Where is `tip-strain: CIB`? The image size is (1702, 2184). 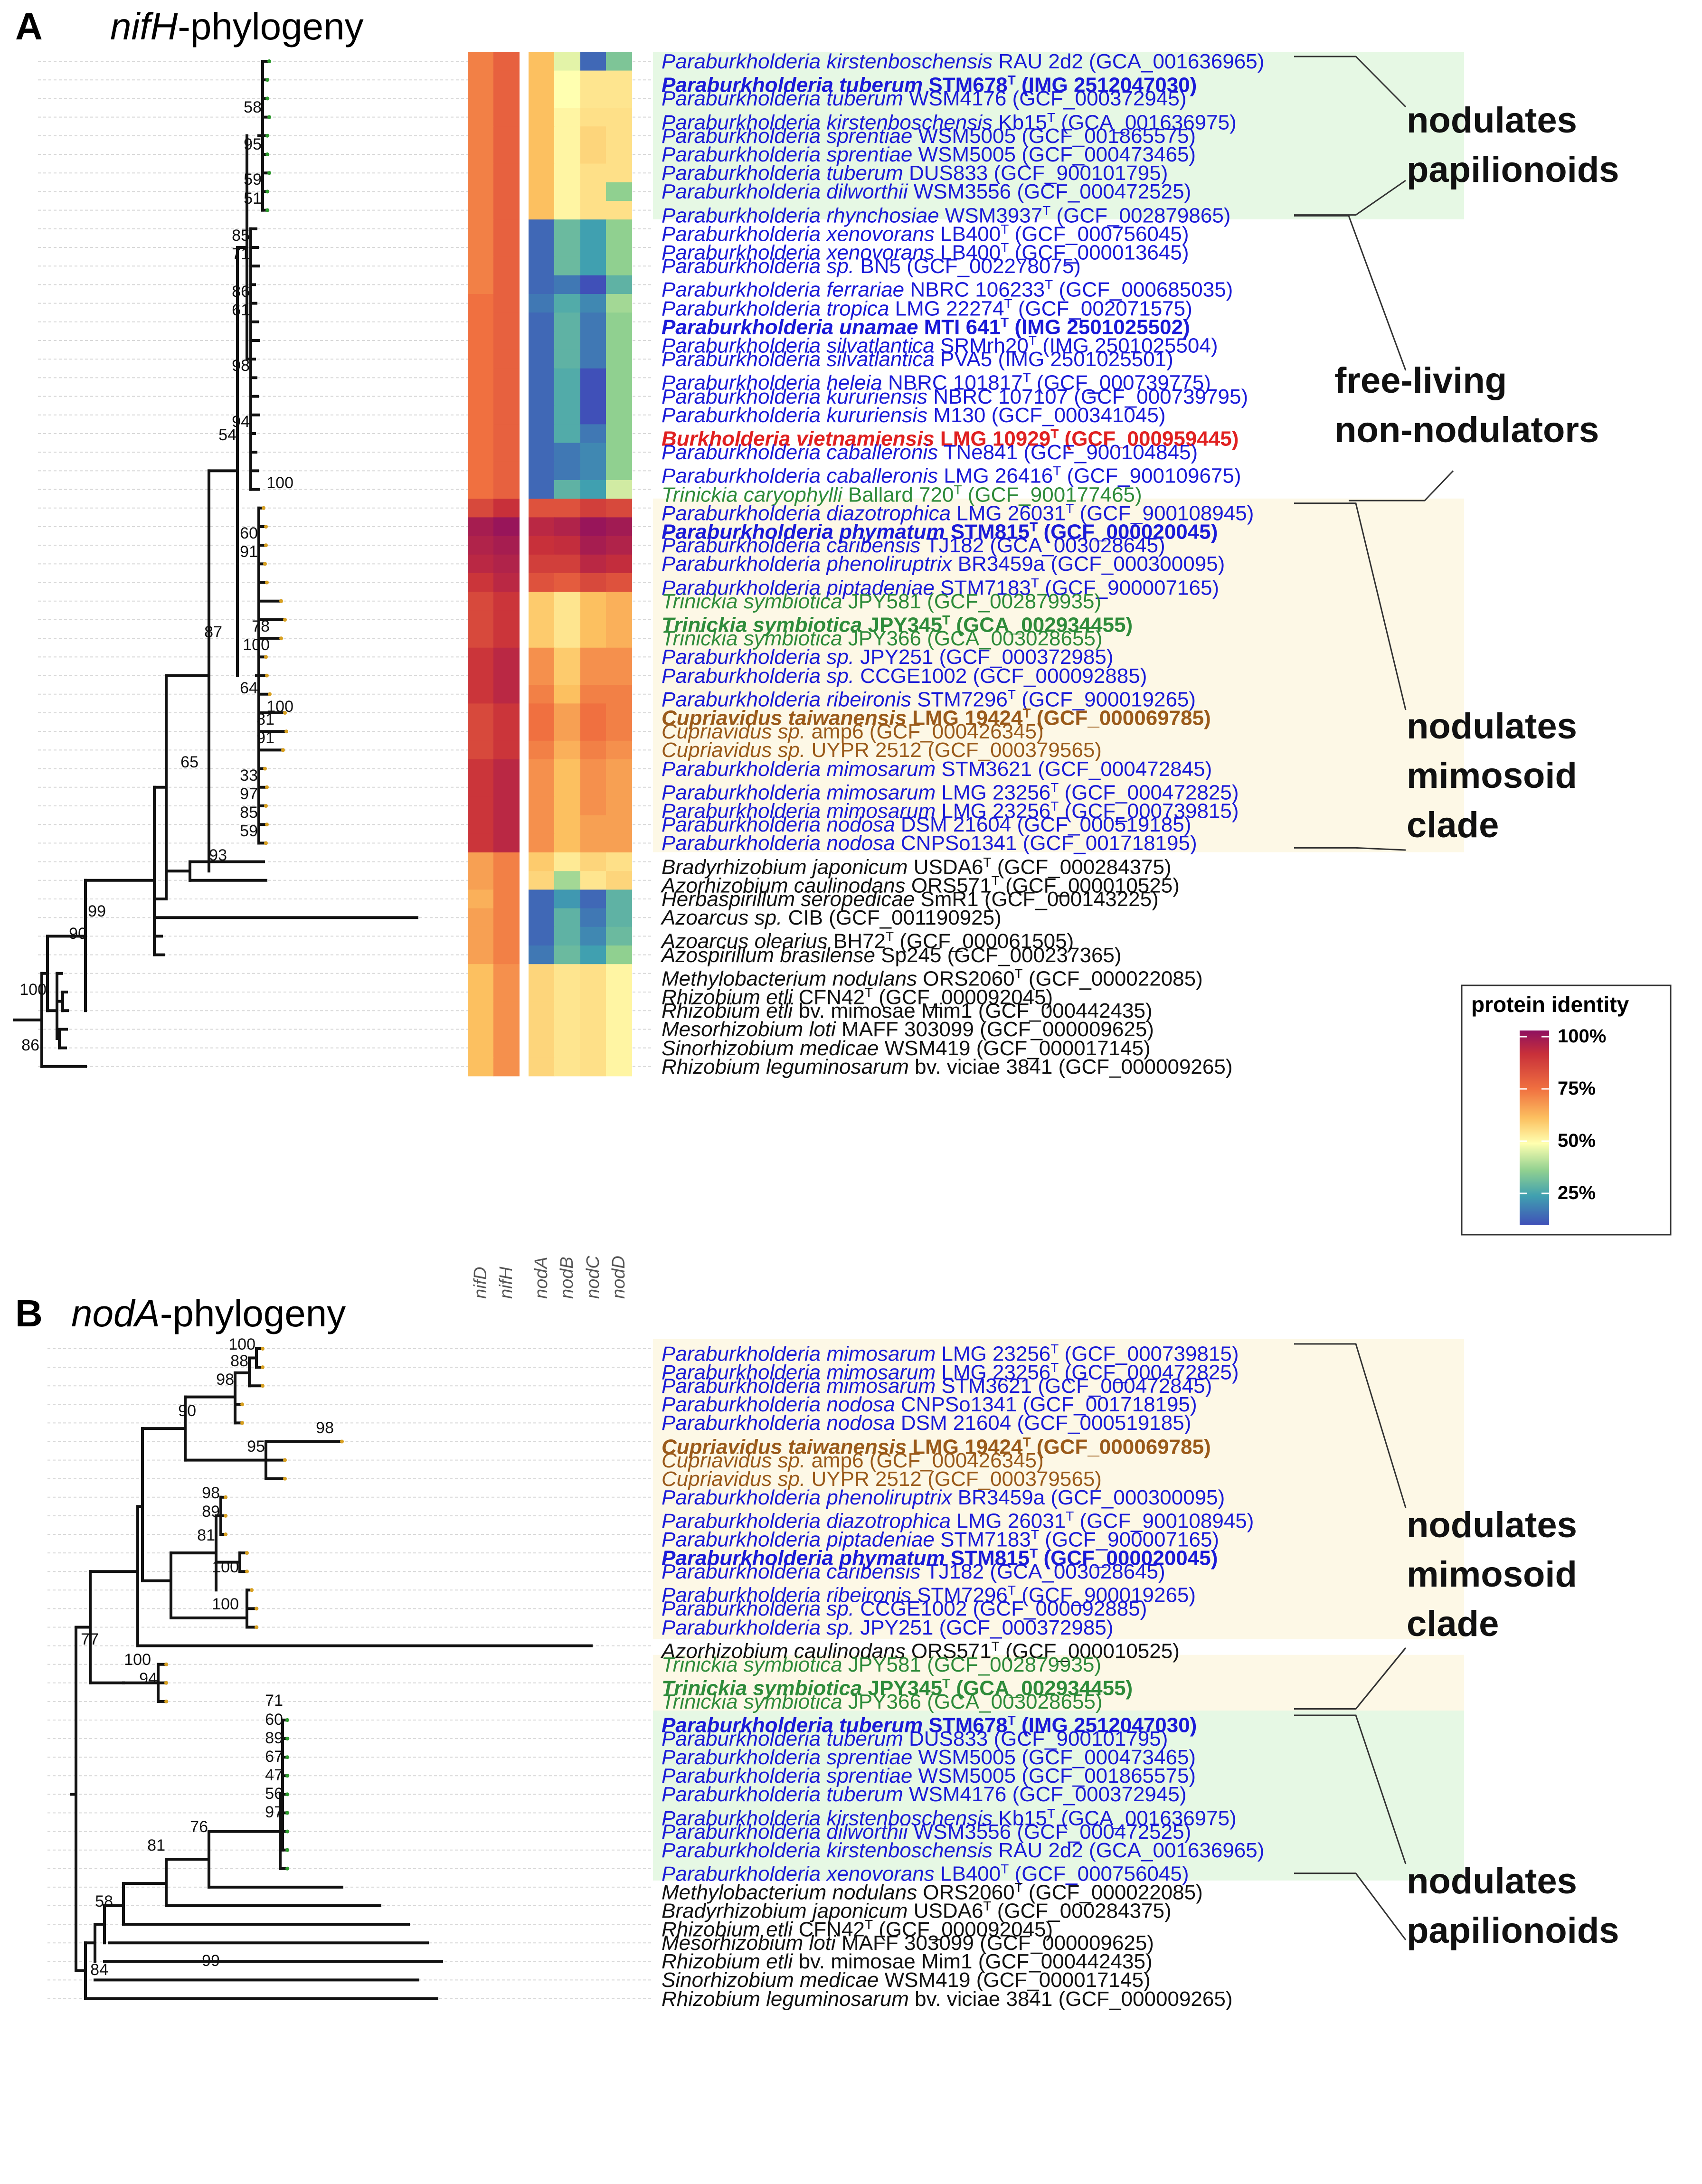 tip-strain: CIB is located at coordinates (802, 918).